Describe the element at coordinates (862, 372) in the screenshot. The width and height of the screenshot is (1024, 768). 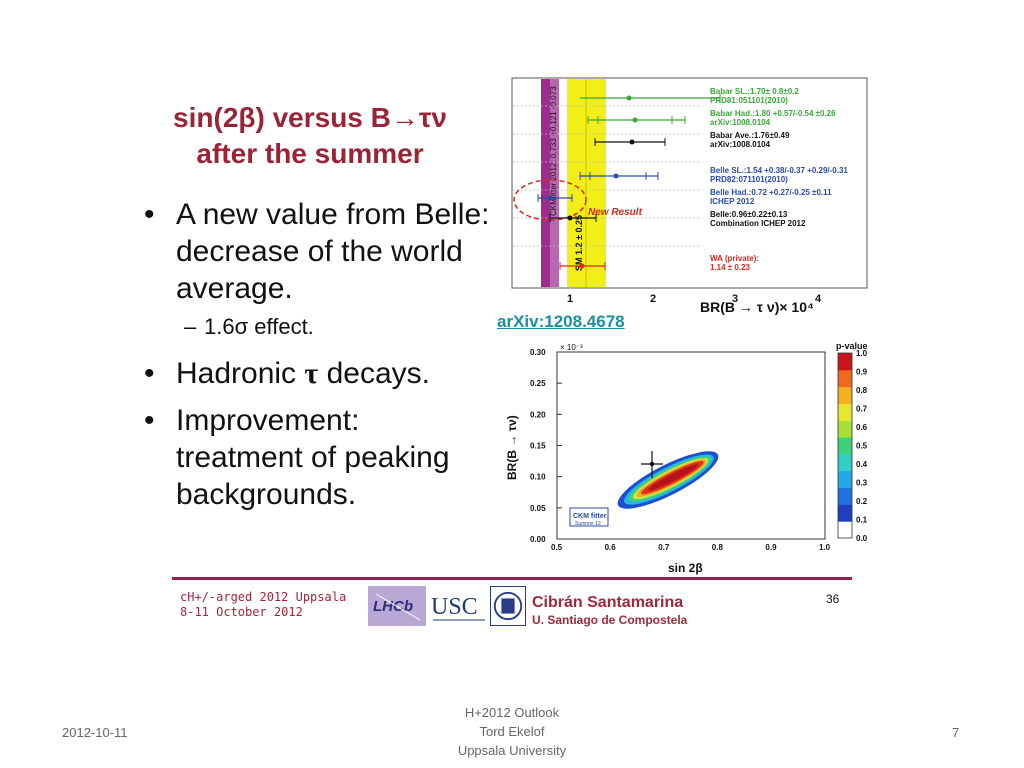
I see `colorbar-tick: 0.9` at that location.